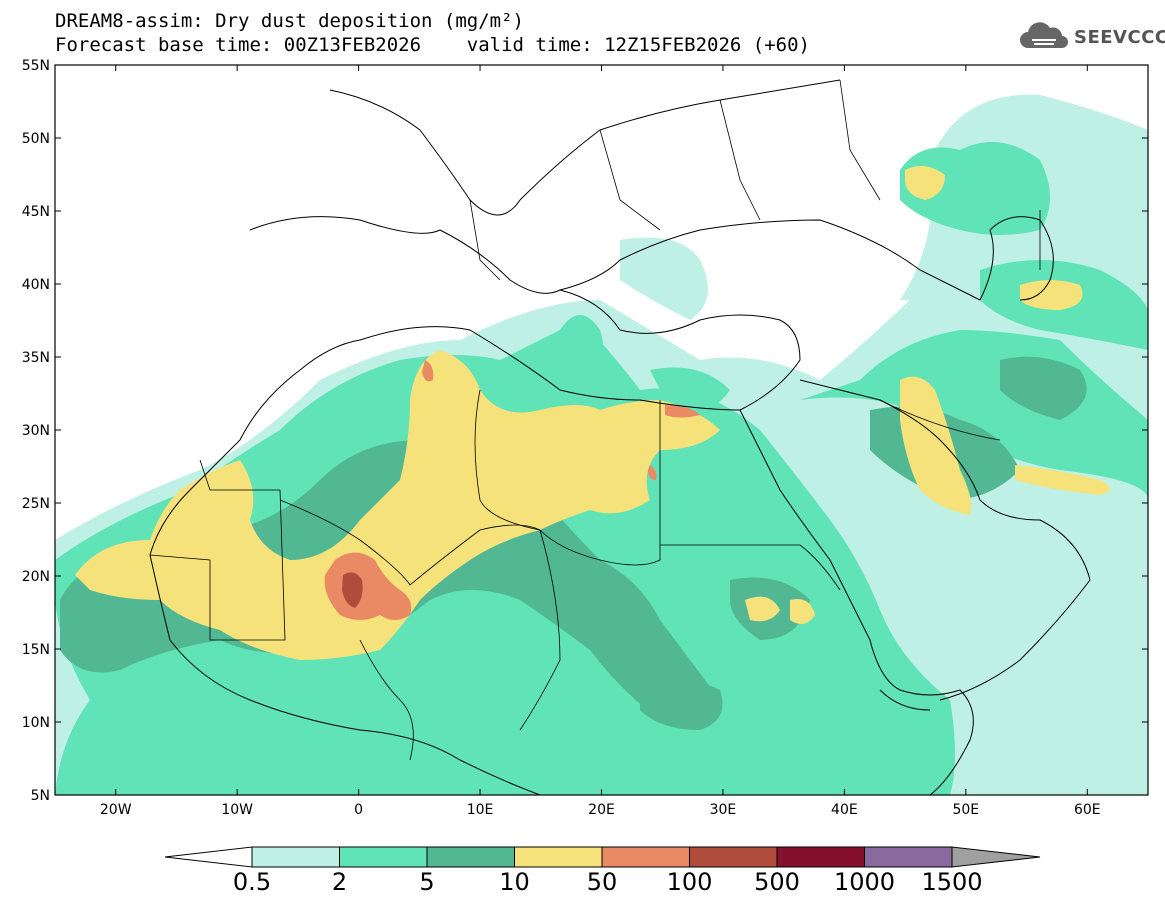  I want to click on colorbar-label: 5, so click(427, 882).